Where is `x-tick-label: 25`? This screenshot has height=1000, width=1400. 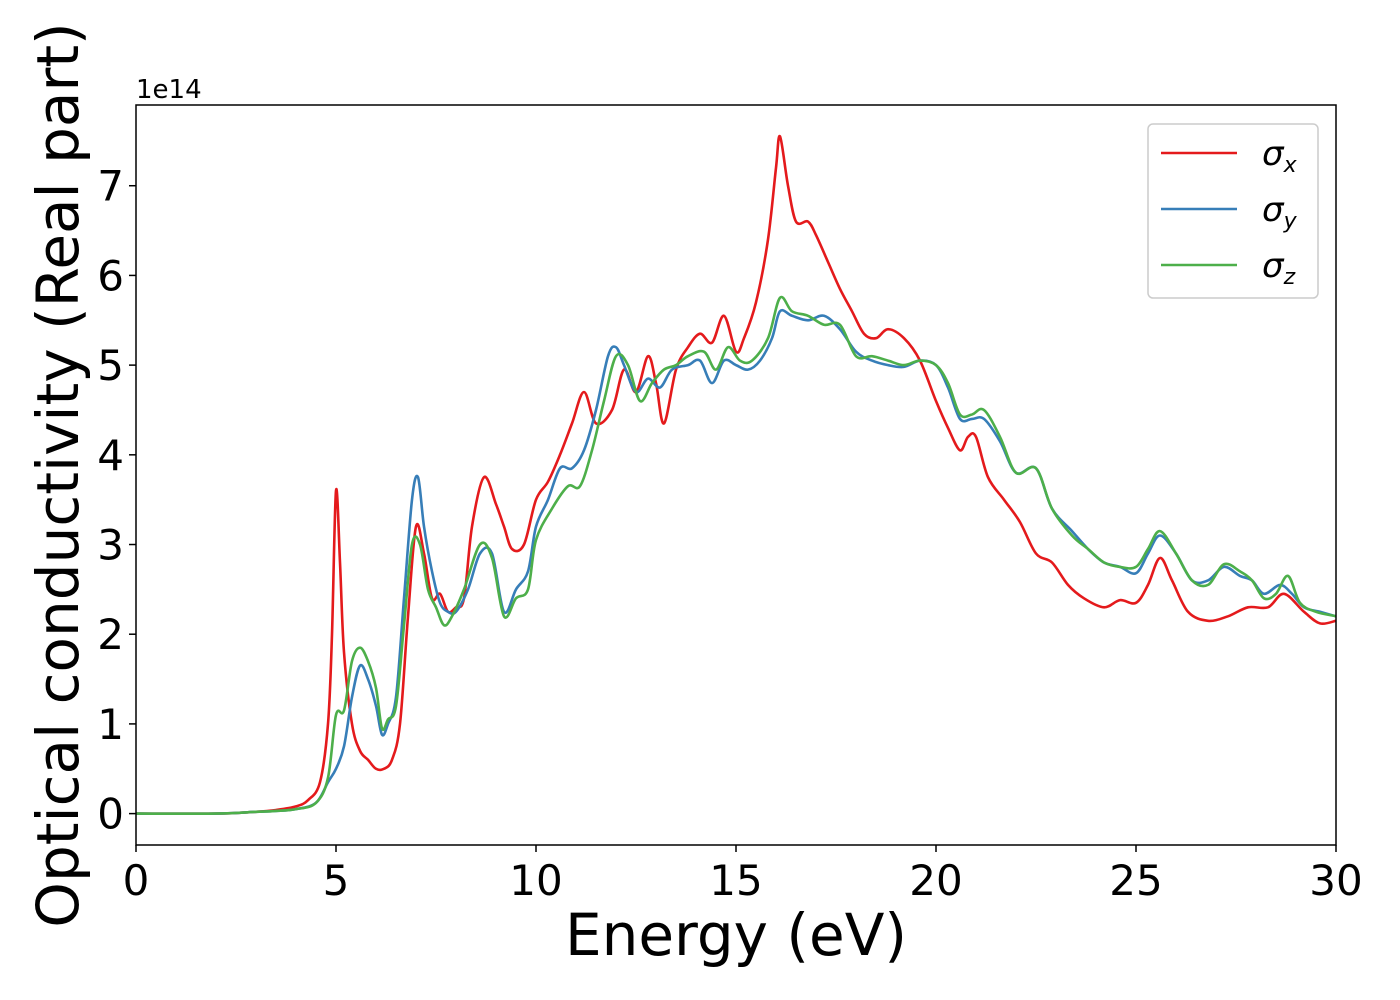 x-tick-label: 25 is located at coordinates (1135, 880).